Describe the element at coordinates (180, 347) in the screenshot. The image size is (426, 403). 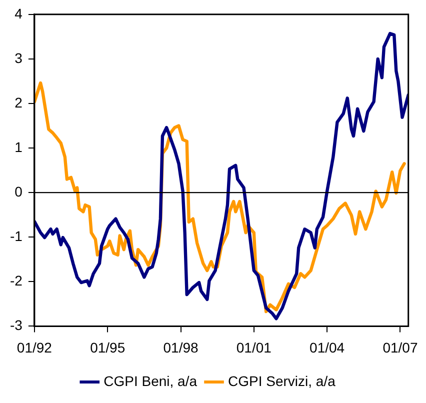
I see `x-tick-label: 01/98` at that location.